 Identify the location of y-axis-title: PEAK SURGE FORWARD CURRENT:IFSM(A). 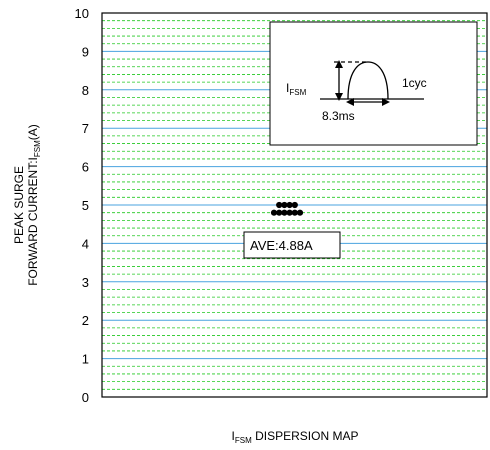
(27, 205).